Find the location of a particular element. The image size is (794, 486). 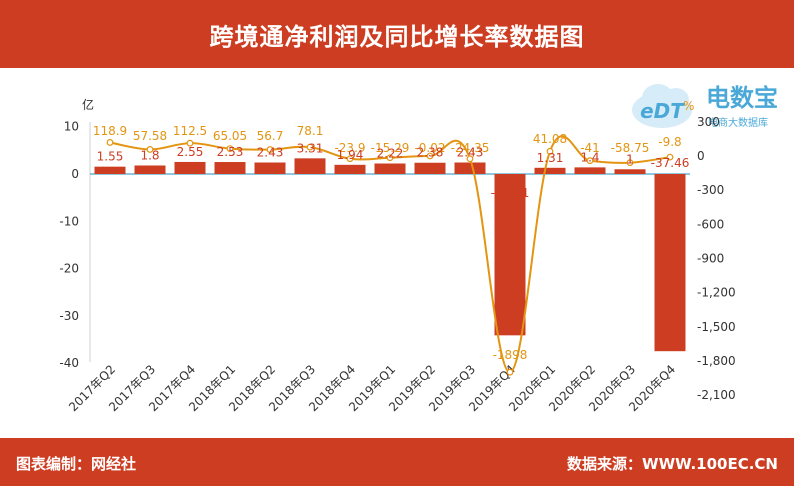

line-data-label: -58.75 is located at coordinates (630, 148).